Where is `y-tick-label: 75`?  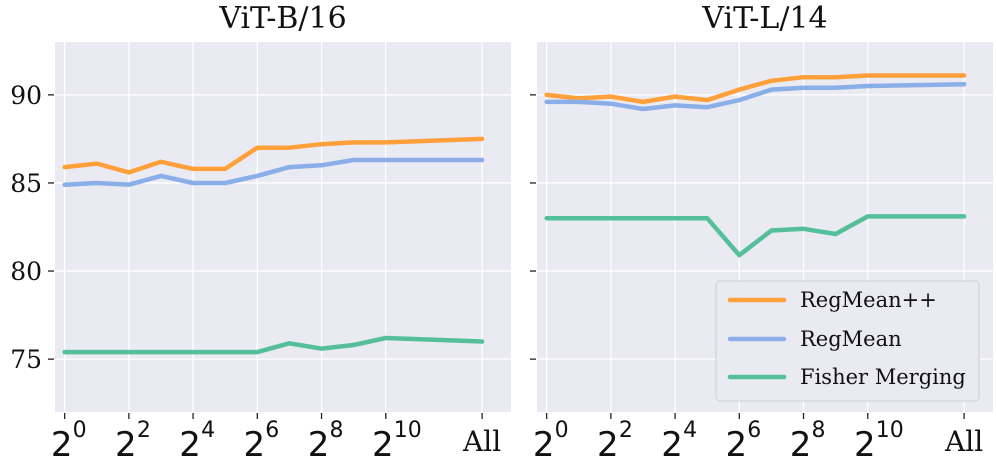 y-tick-label: 75 is located at coordinates (26, 359).